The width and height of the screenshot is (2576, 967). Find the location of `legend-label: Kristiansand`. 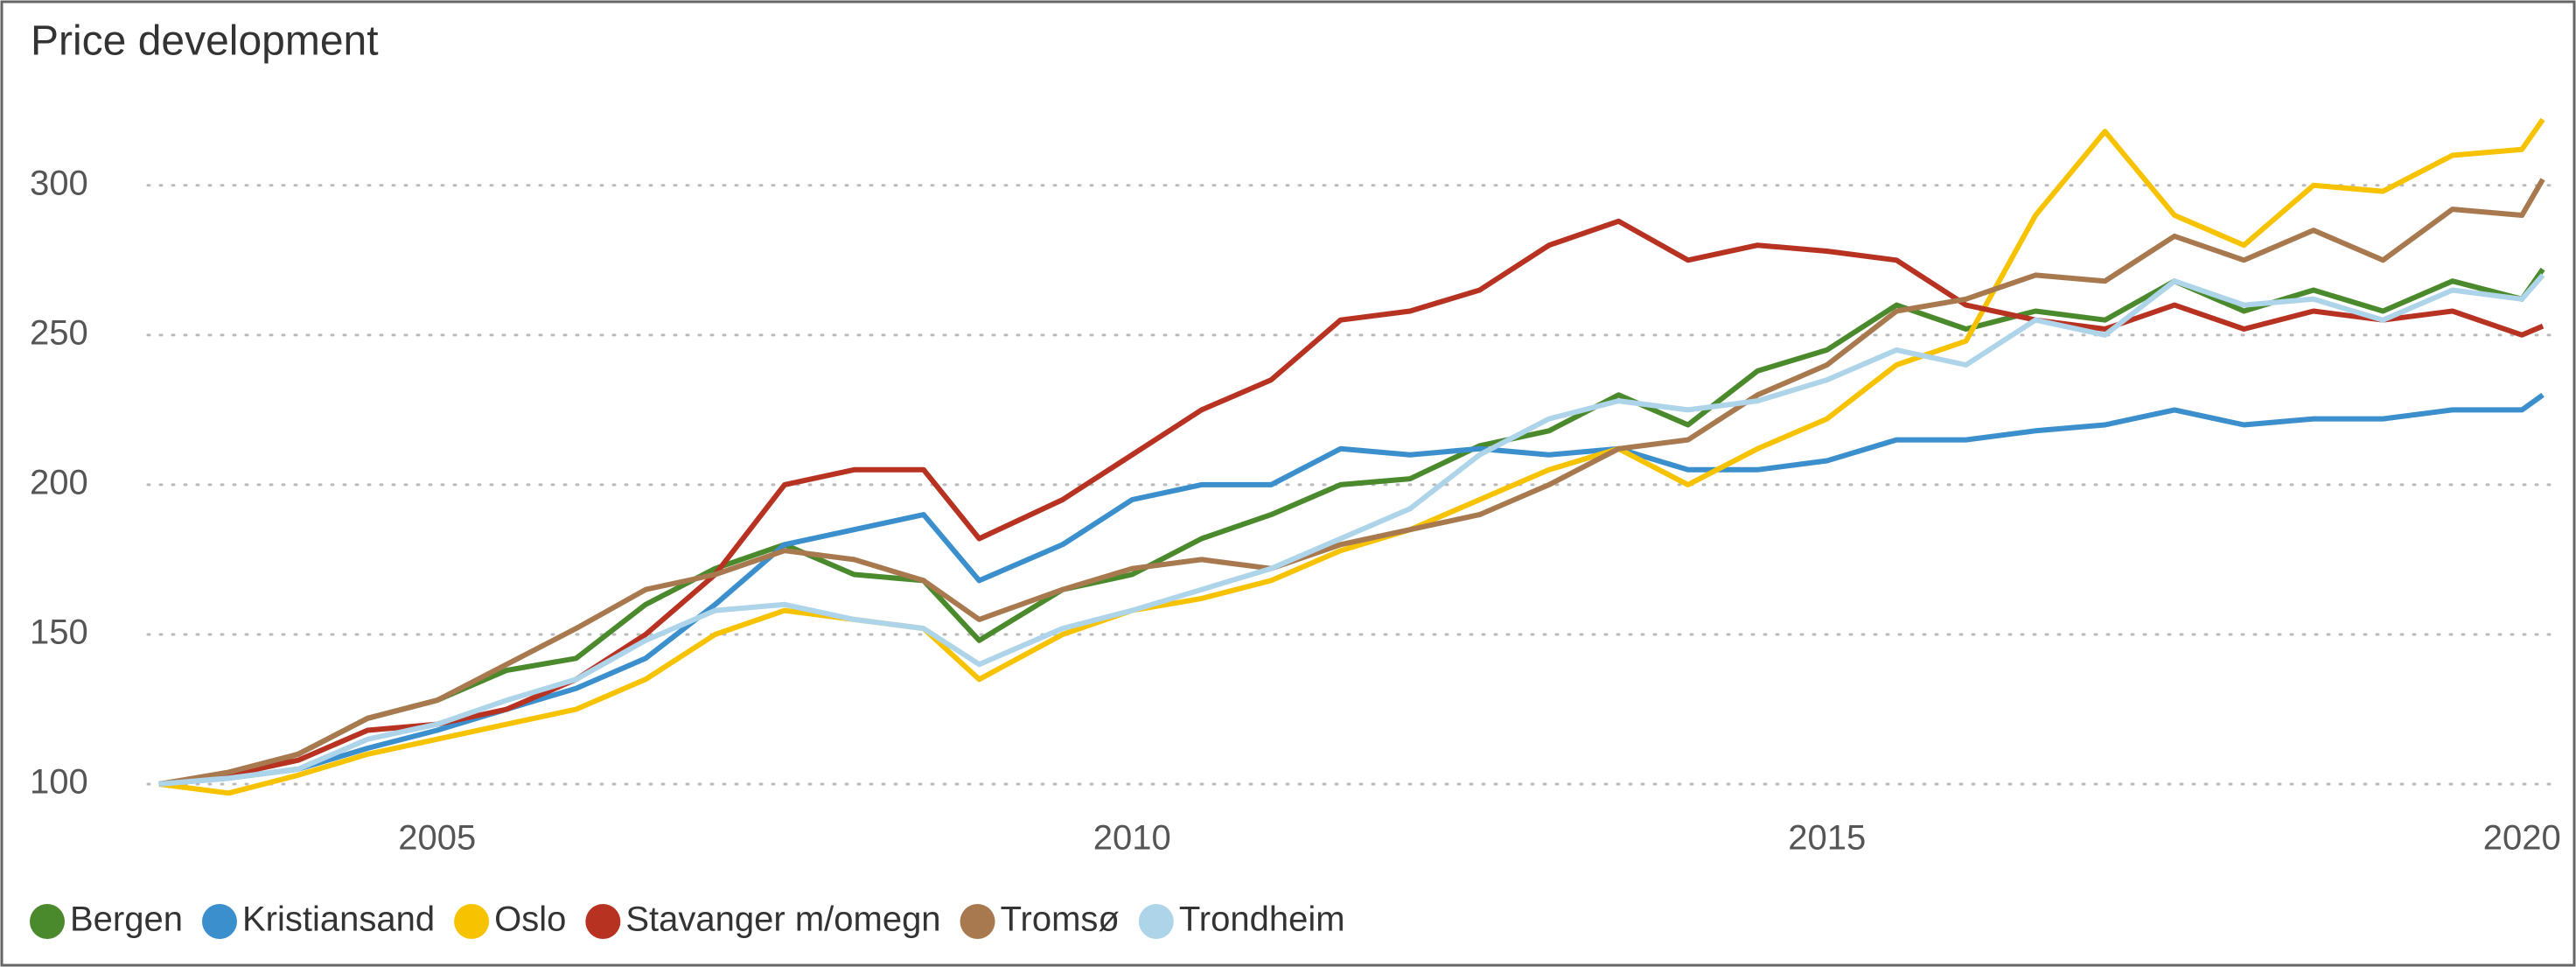

legend-label: Kristiansand is located at coordinates (338, 919).